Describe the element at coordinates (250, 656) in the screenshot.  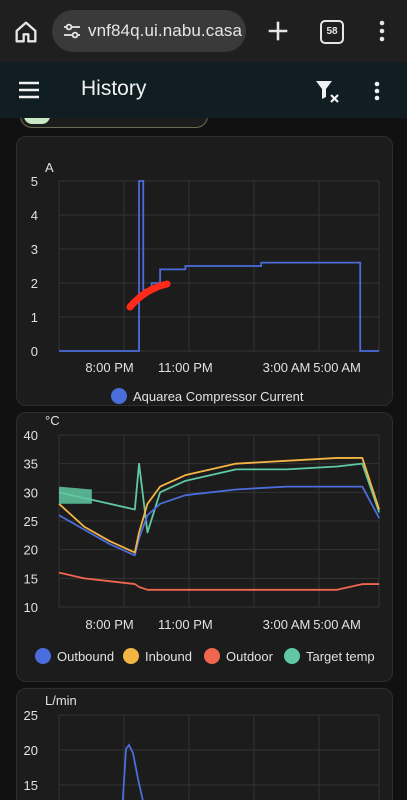
I see `legend-label-outdoor: Outdoor` at that location.